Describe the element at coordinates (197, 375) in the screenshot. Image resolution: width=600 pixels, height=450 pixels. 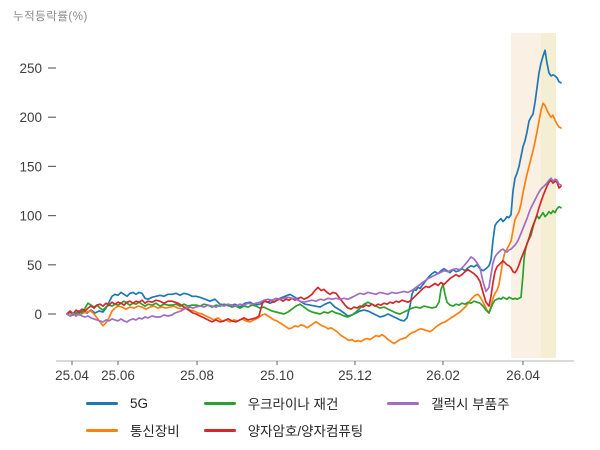
I see `x-tick-label: 25.08` at that location.